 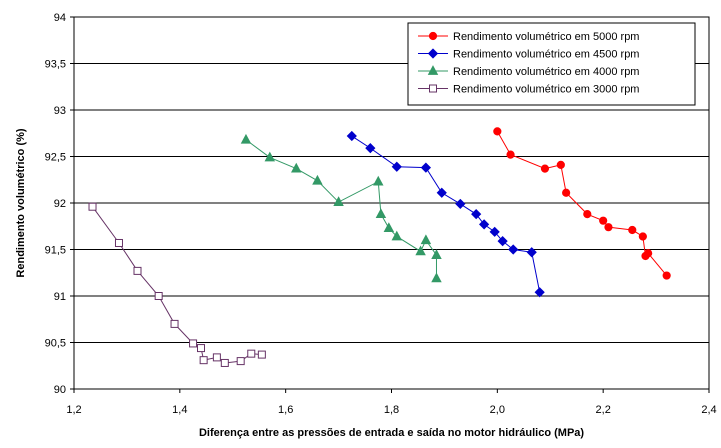 I want to click on legend-box, so click(x=551, y=64).